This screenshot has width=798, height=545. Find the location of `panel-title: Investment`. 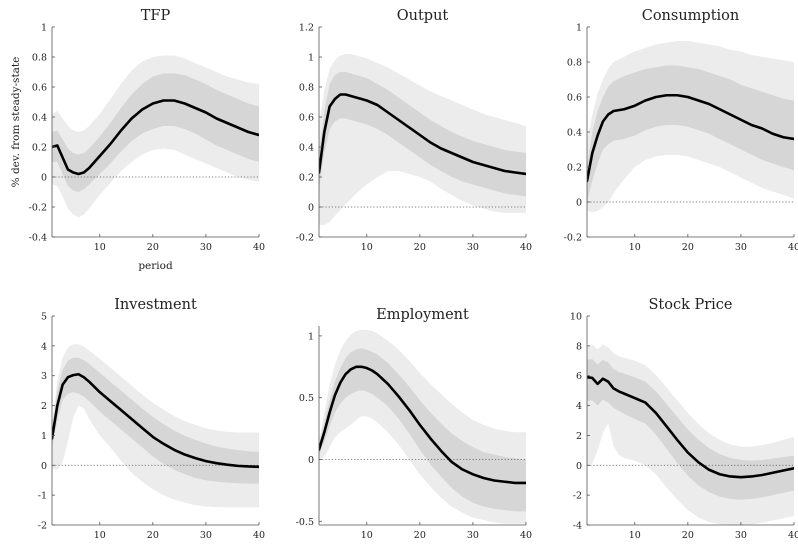

panel-title: Investment is located at coordinates (155, 305).